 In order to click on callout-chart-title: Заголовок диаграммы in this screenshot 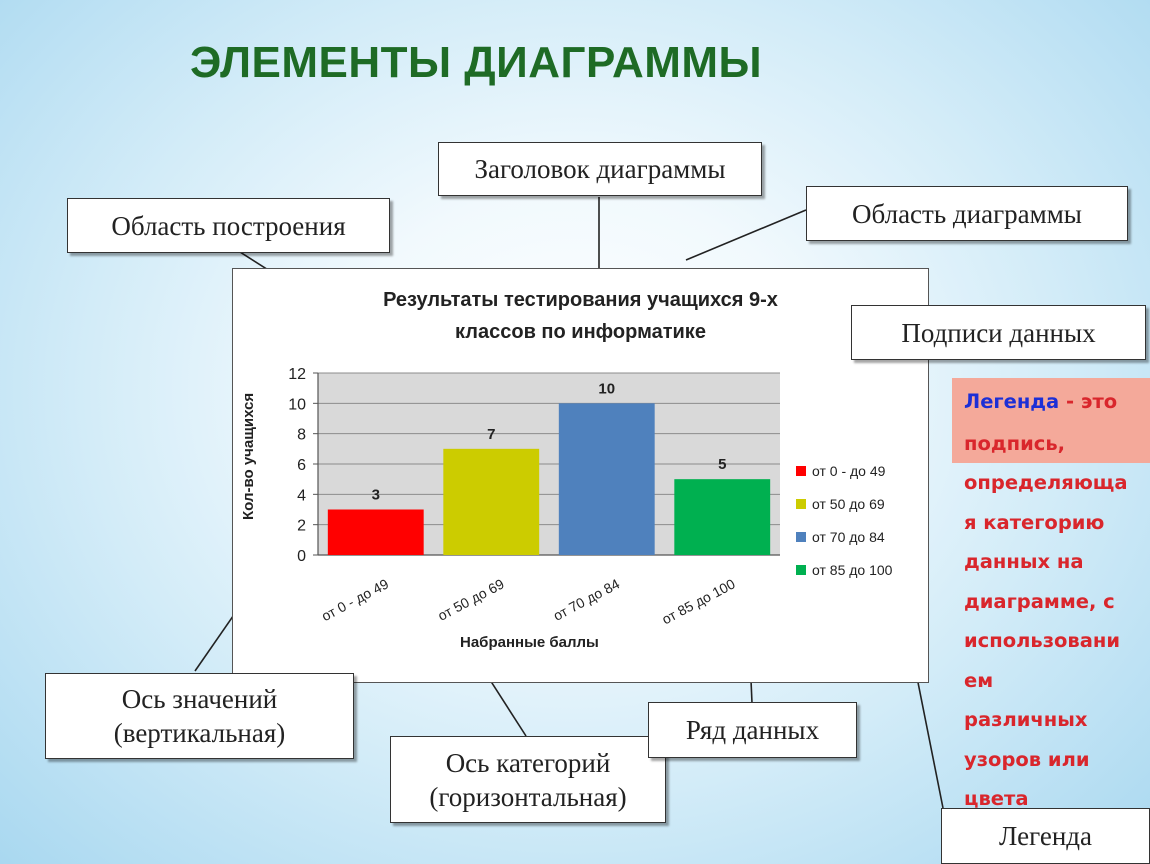, I will do `click(600, 169)`.